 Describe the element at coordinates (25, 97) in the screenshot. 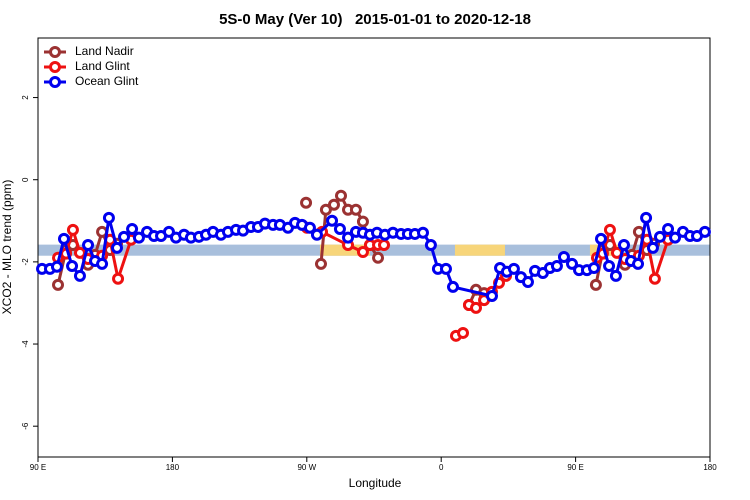

I see `y-tick-label: 2` at that location.